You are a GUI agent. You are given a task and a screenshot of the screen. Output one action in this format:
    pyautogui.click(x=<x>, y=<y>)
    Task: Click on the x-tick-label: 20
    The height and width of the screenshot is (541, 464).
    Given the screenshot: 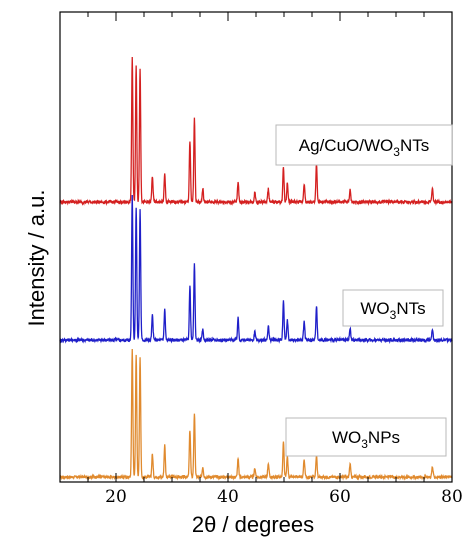 What is the action you would take?
    pyautogui.click(x=116, y=497)
    